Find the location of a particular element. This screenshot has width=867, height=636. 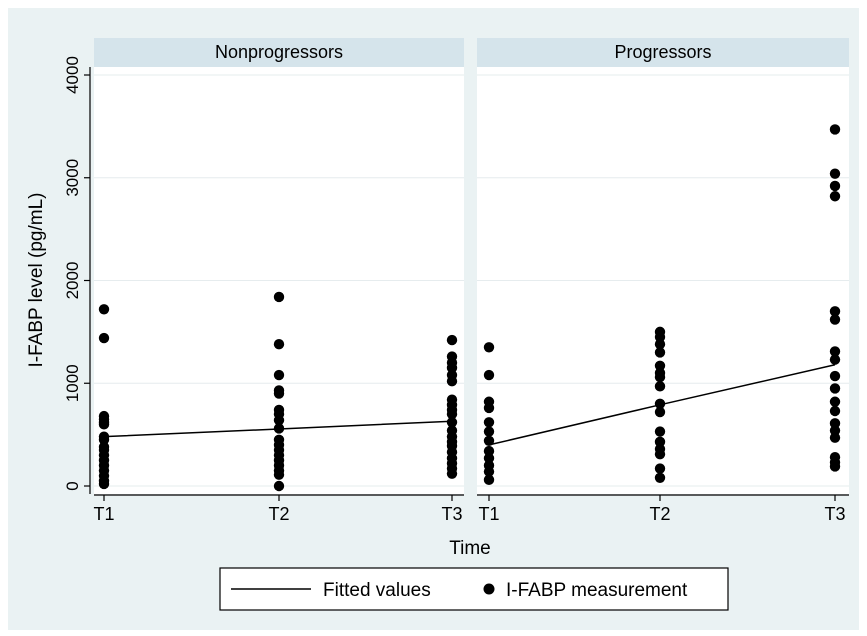

y-tick-label: 1000 is located at coordinates (72, 383).